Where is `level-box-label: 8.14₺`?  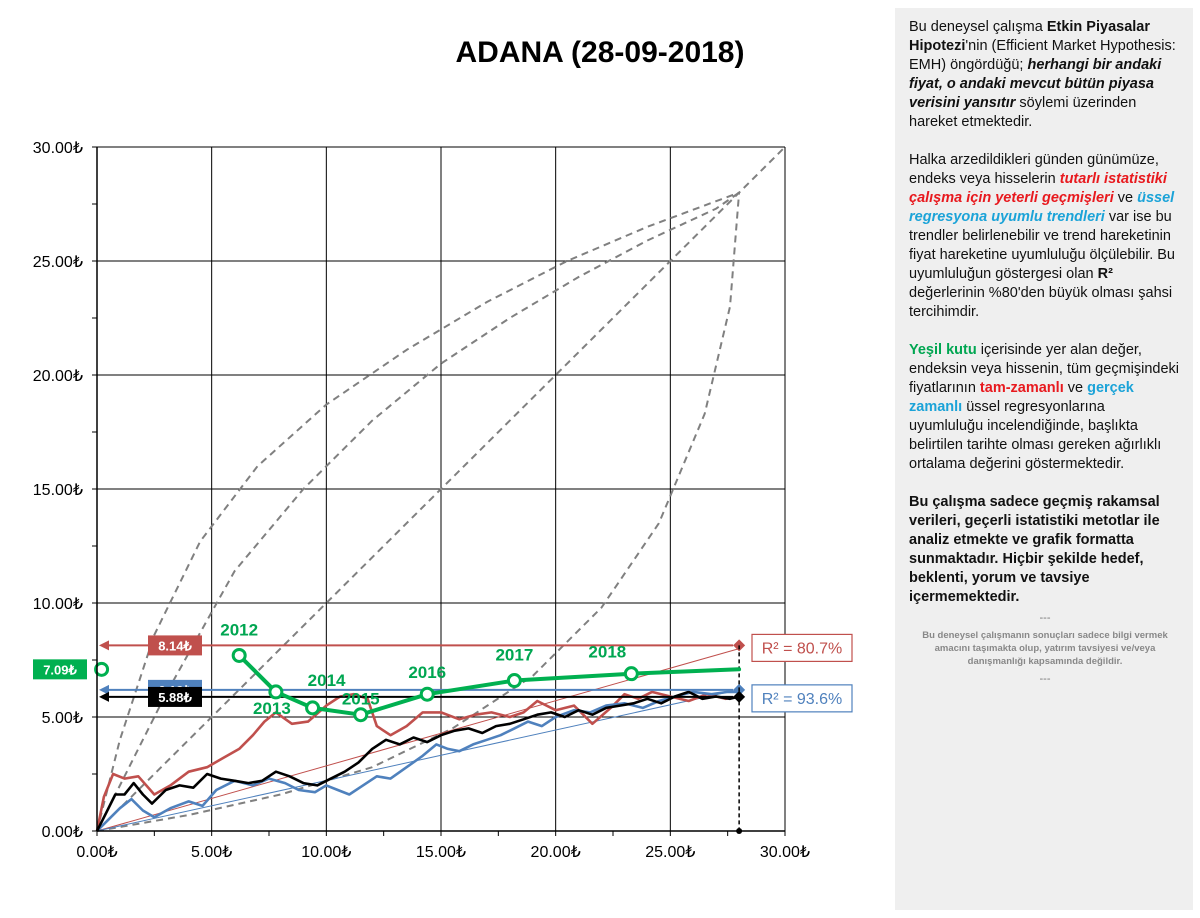 level-box-label: 8.14₺ is located at coordinates (175, 645).